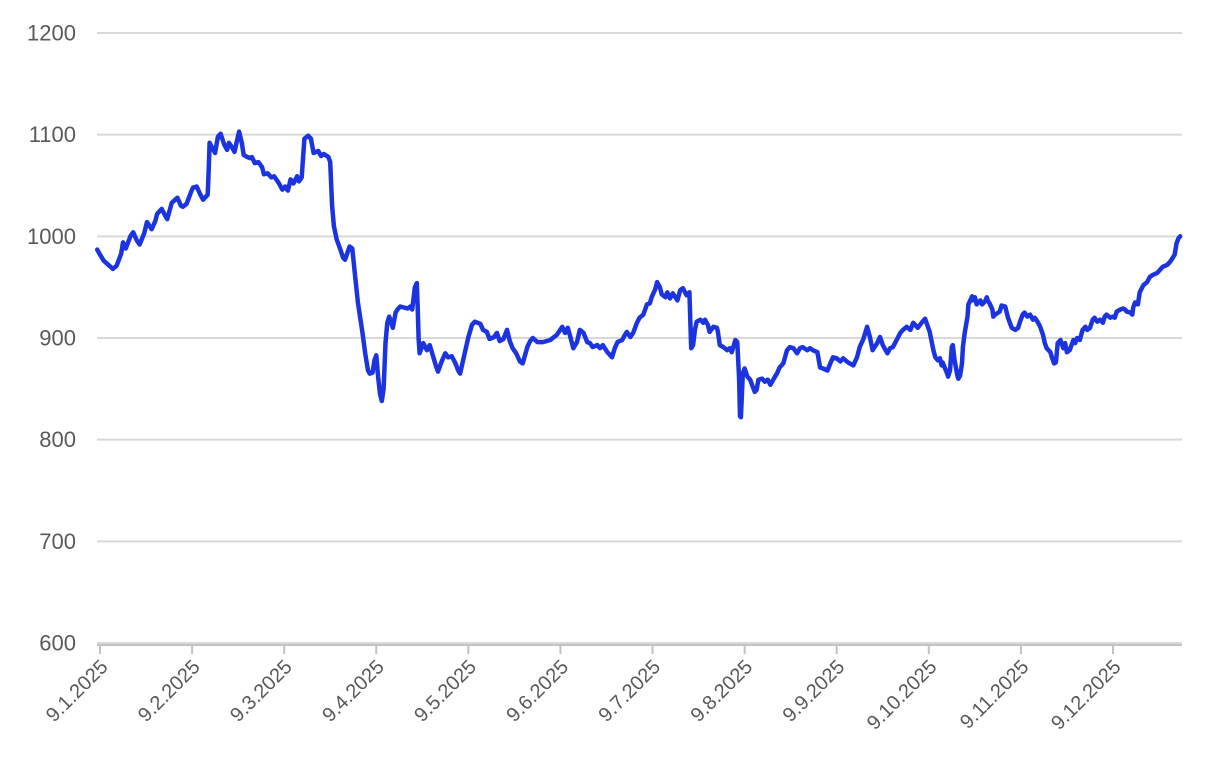  What do you see at coordinates (51, 236) in the screenshot?
I see `y-axis-tick-label: 1000` at bounding box center [51, 236].